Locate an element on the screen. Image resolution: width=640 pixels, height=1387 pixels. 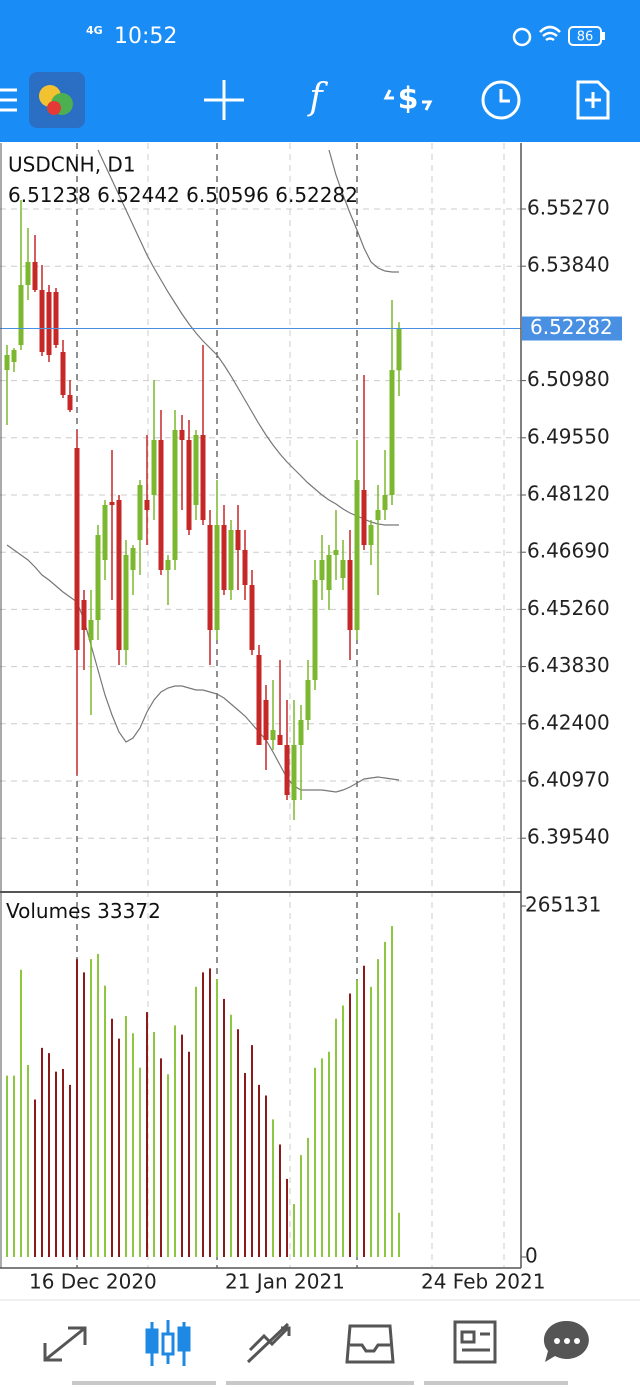
crosshair-button is located at coordinates (224, 100).